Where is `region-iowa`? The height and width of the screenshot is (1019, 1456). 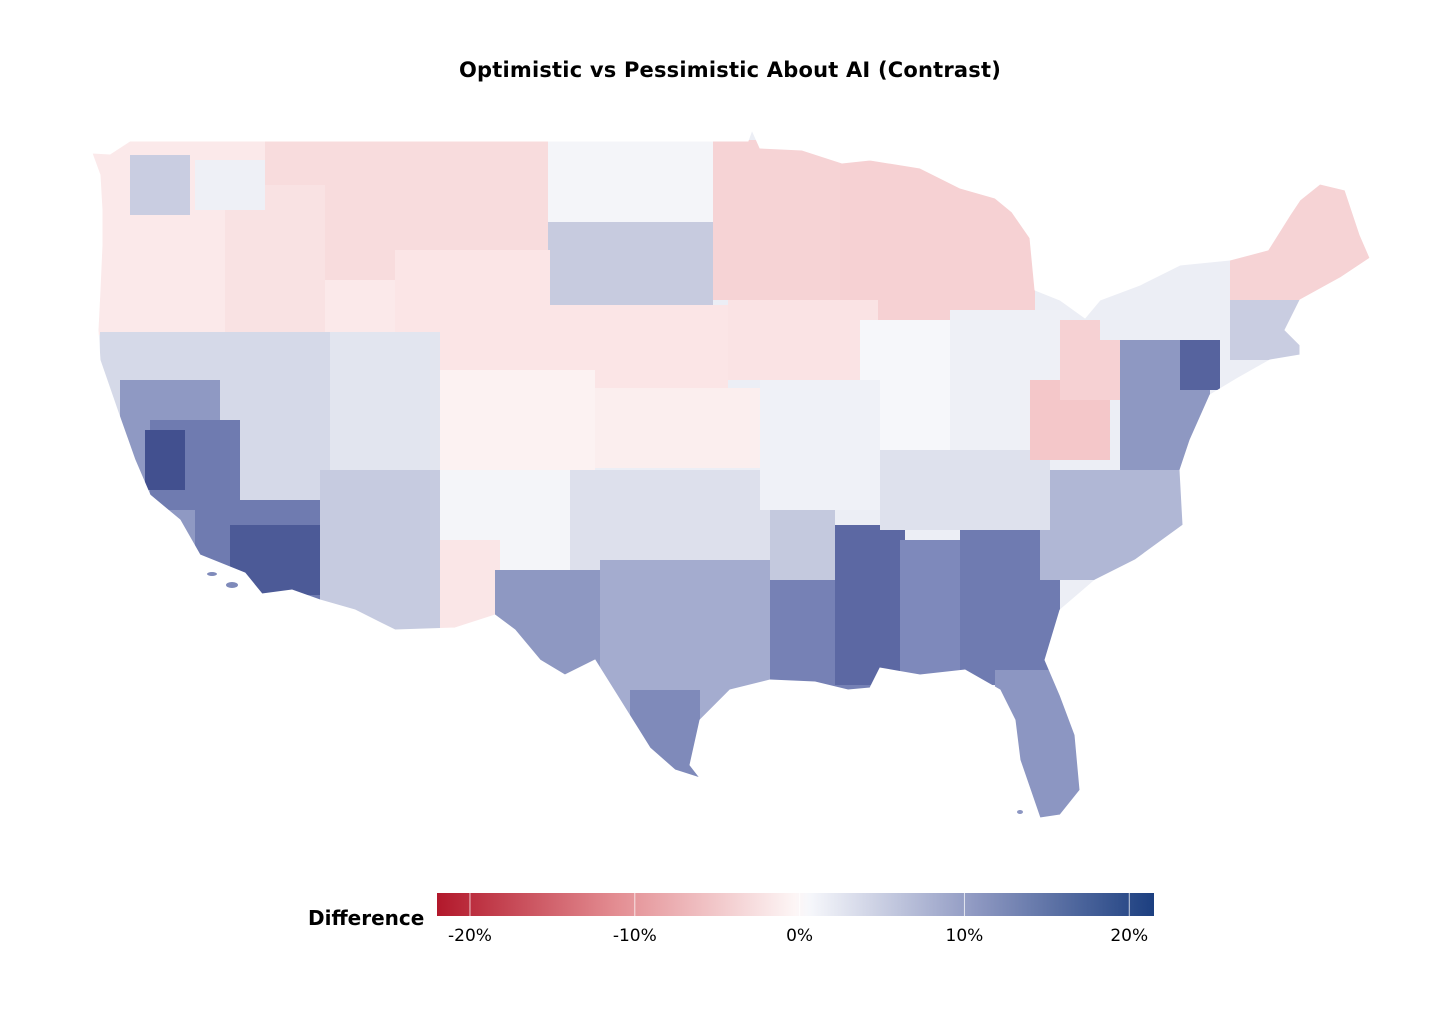
region-iowa is located at coordinates (803, 340).